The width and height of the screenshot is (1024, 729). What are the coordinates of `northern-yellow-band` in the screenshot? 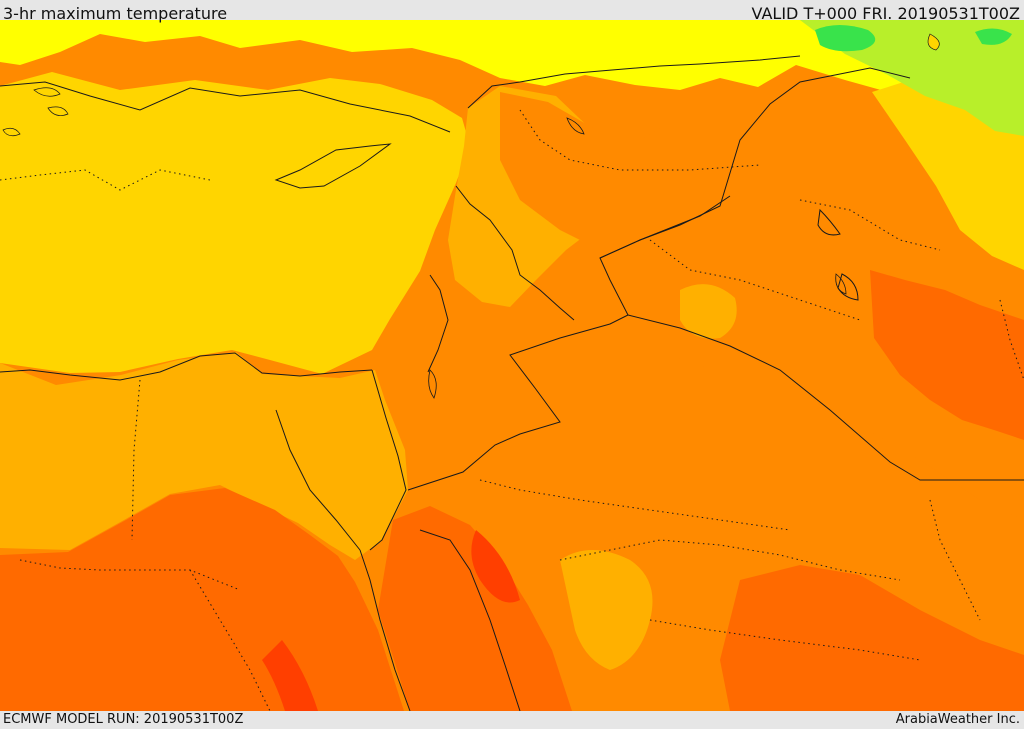 It's located at (512, 69).